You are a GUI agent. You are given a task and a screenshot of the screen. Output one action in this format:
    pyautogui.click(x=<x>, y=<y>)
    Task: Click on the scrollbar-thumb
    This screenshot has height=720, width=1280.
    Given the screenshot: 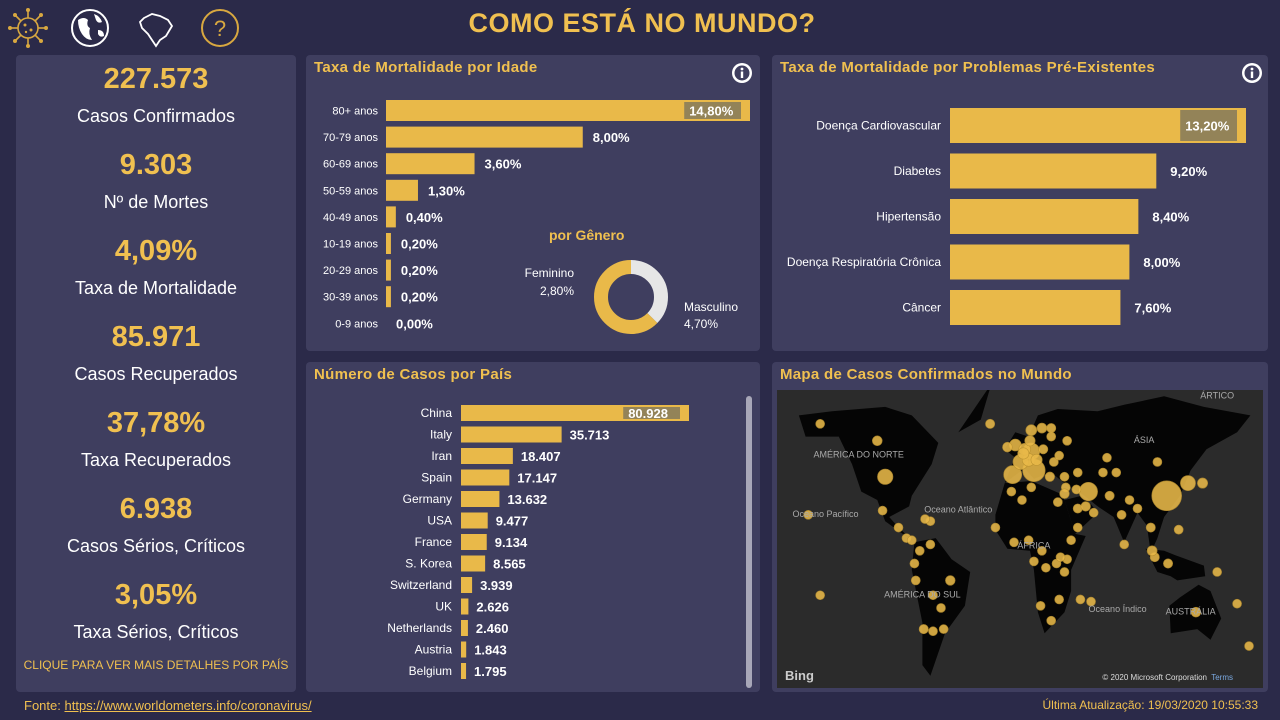 What is the action you would take?
    pyautogui.click(x=749, y=542)
    